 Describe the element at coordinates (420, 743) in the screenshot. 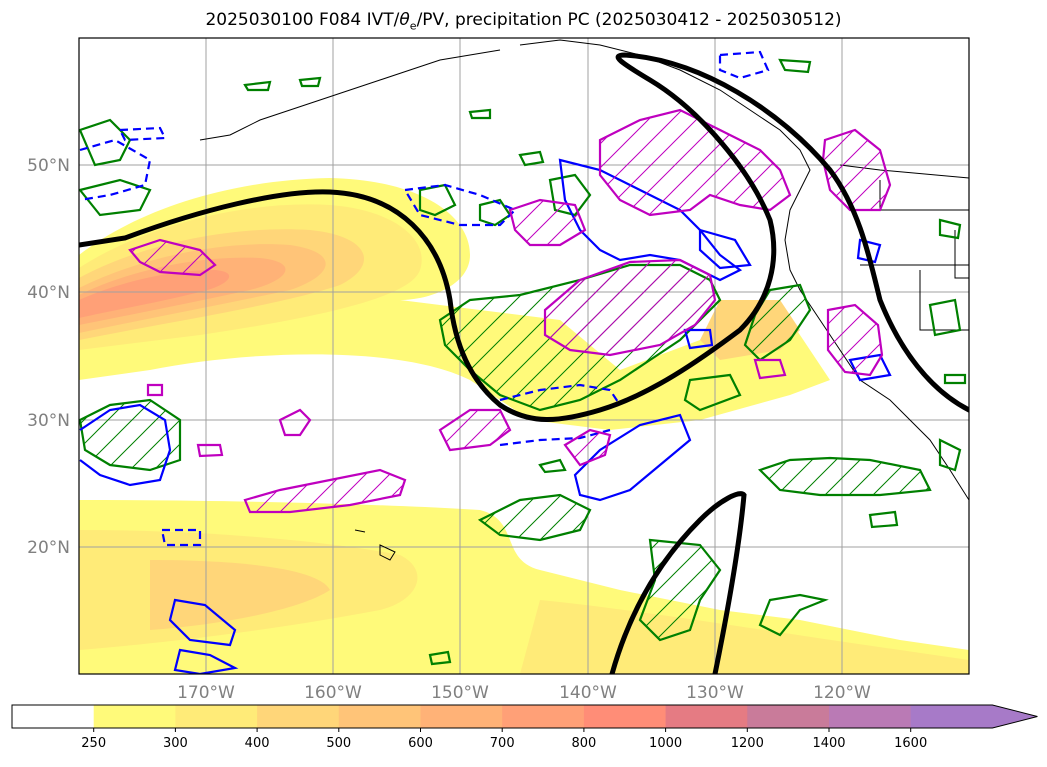

I see `colorbar-tick-label: 600` at that location.